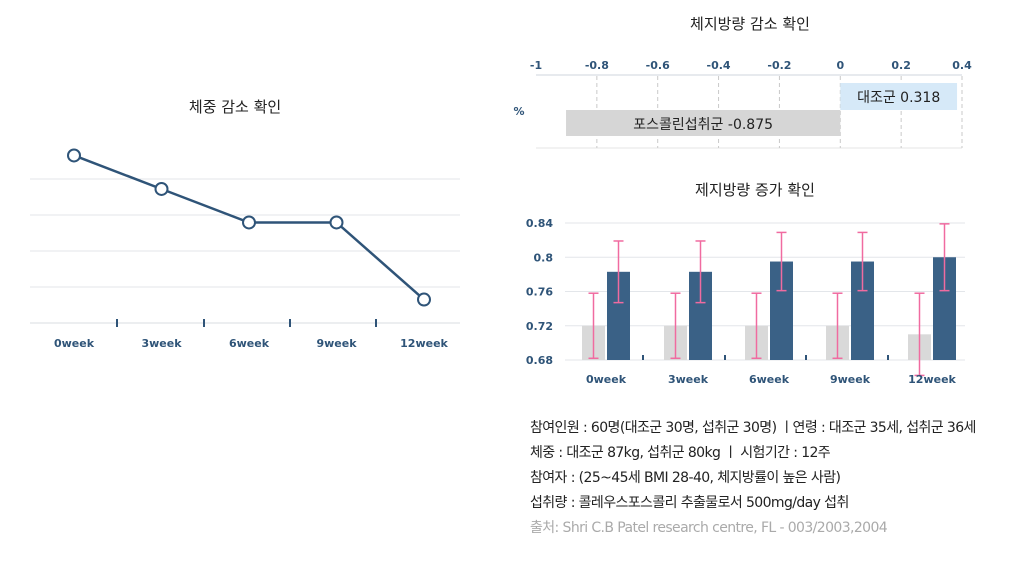 This screenshot has width=1011, height=565. What do you see at coordinates (539, 223) in the screenshot?
I see `vbar-y-tick-label: 0.84` at bounding box center [539, 223].